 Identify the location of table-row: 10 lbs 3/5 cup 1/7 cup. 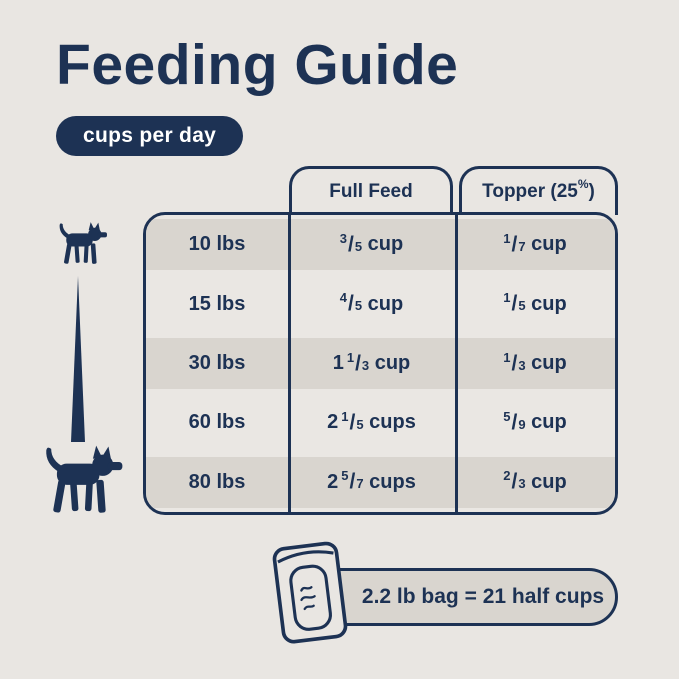
(380, 244).